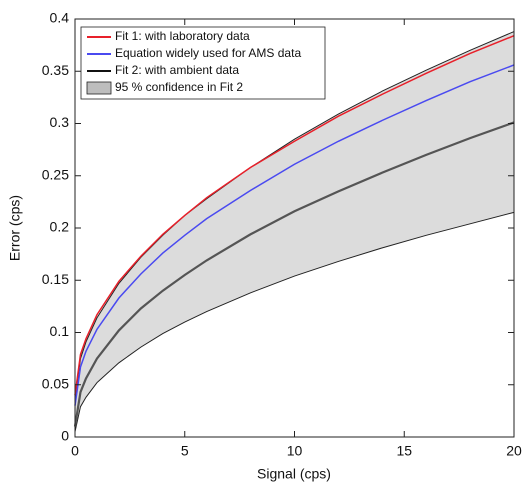  Describe the element at coordinates (185, 451) in the screenshot. I see `x-tick-label: 5` at that location.